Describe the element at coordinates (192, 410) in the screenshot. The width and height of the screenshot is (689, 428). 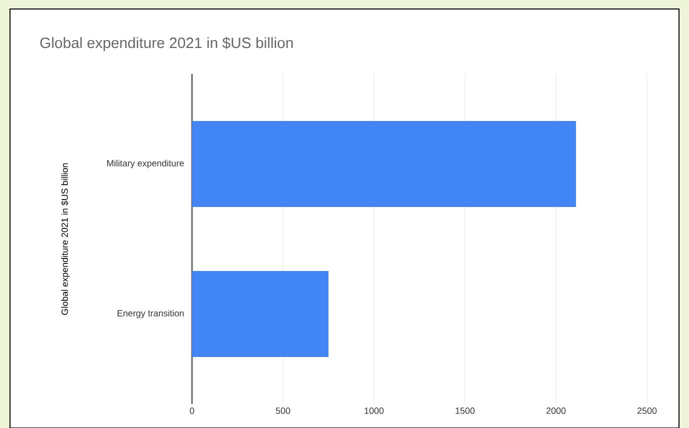
I see `x-tick-label: 0` at that location.